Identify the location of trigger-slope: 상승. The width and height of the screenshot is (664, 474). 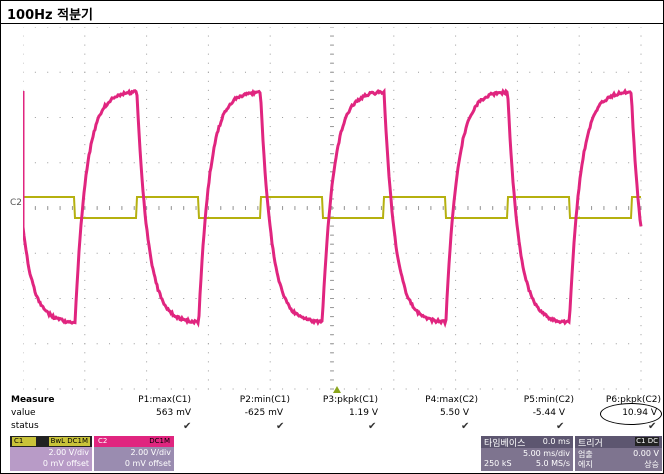
(651, 464).